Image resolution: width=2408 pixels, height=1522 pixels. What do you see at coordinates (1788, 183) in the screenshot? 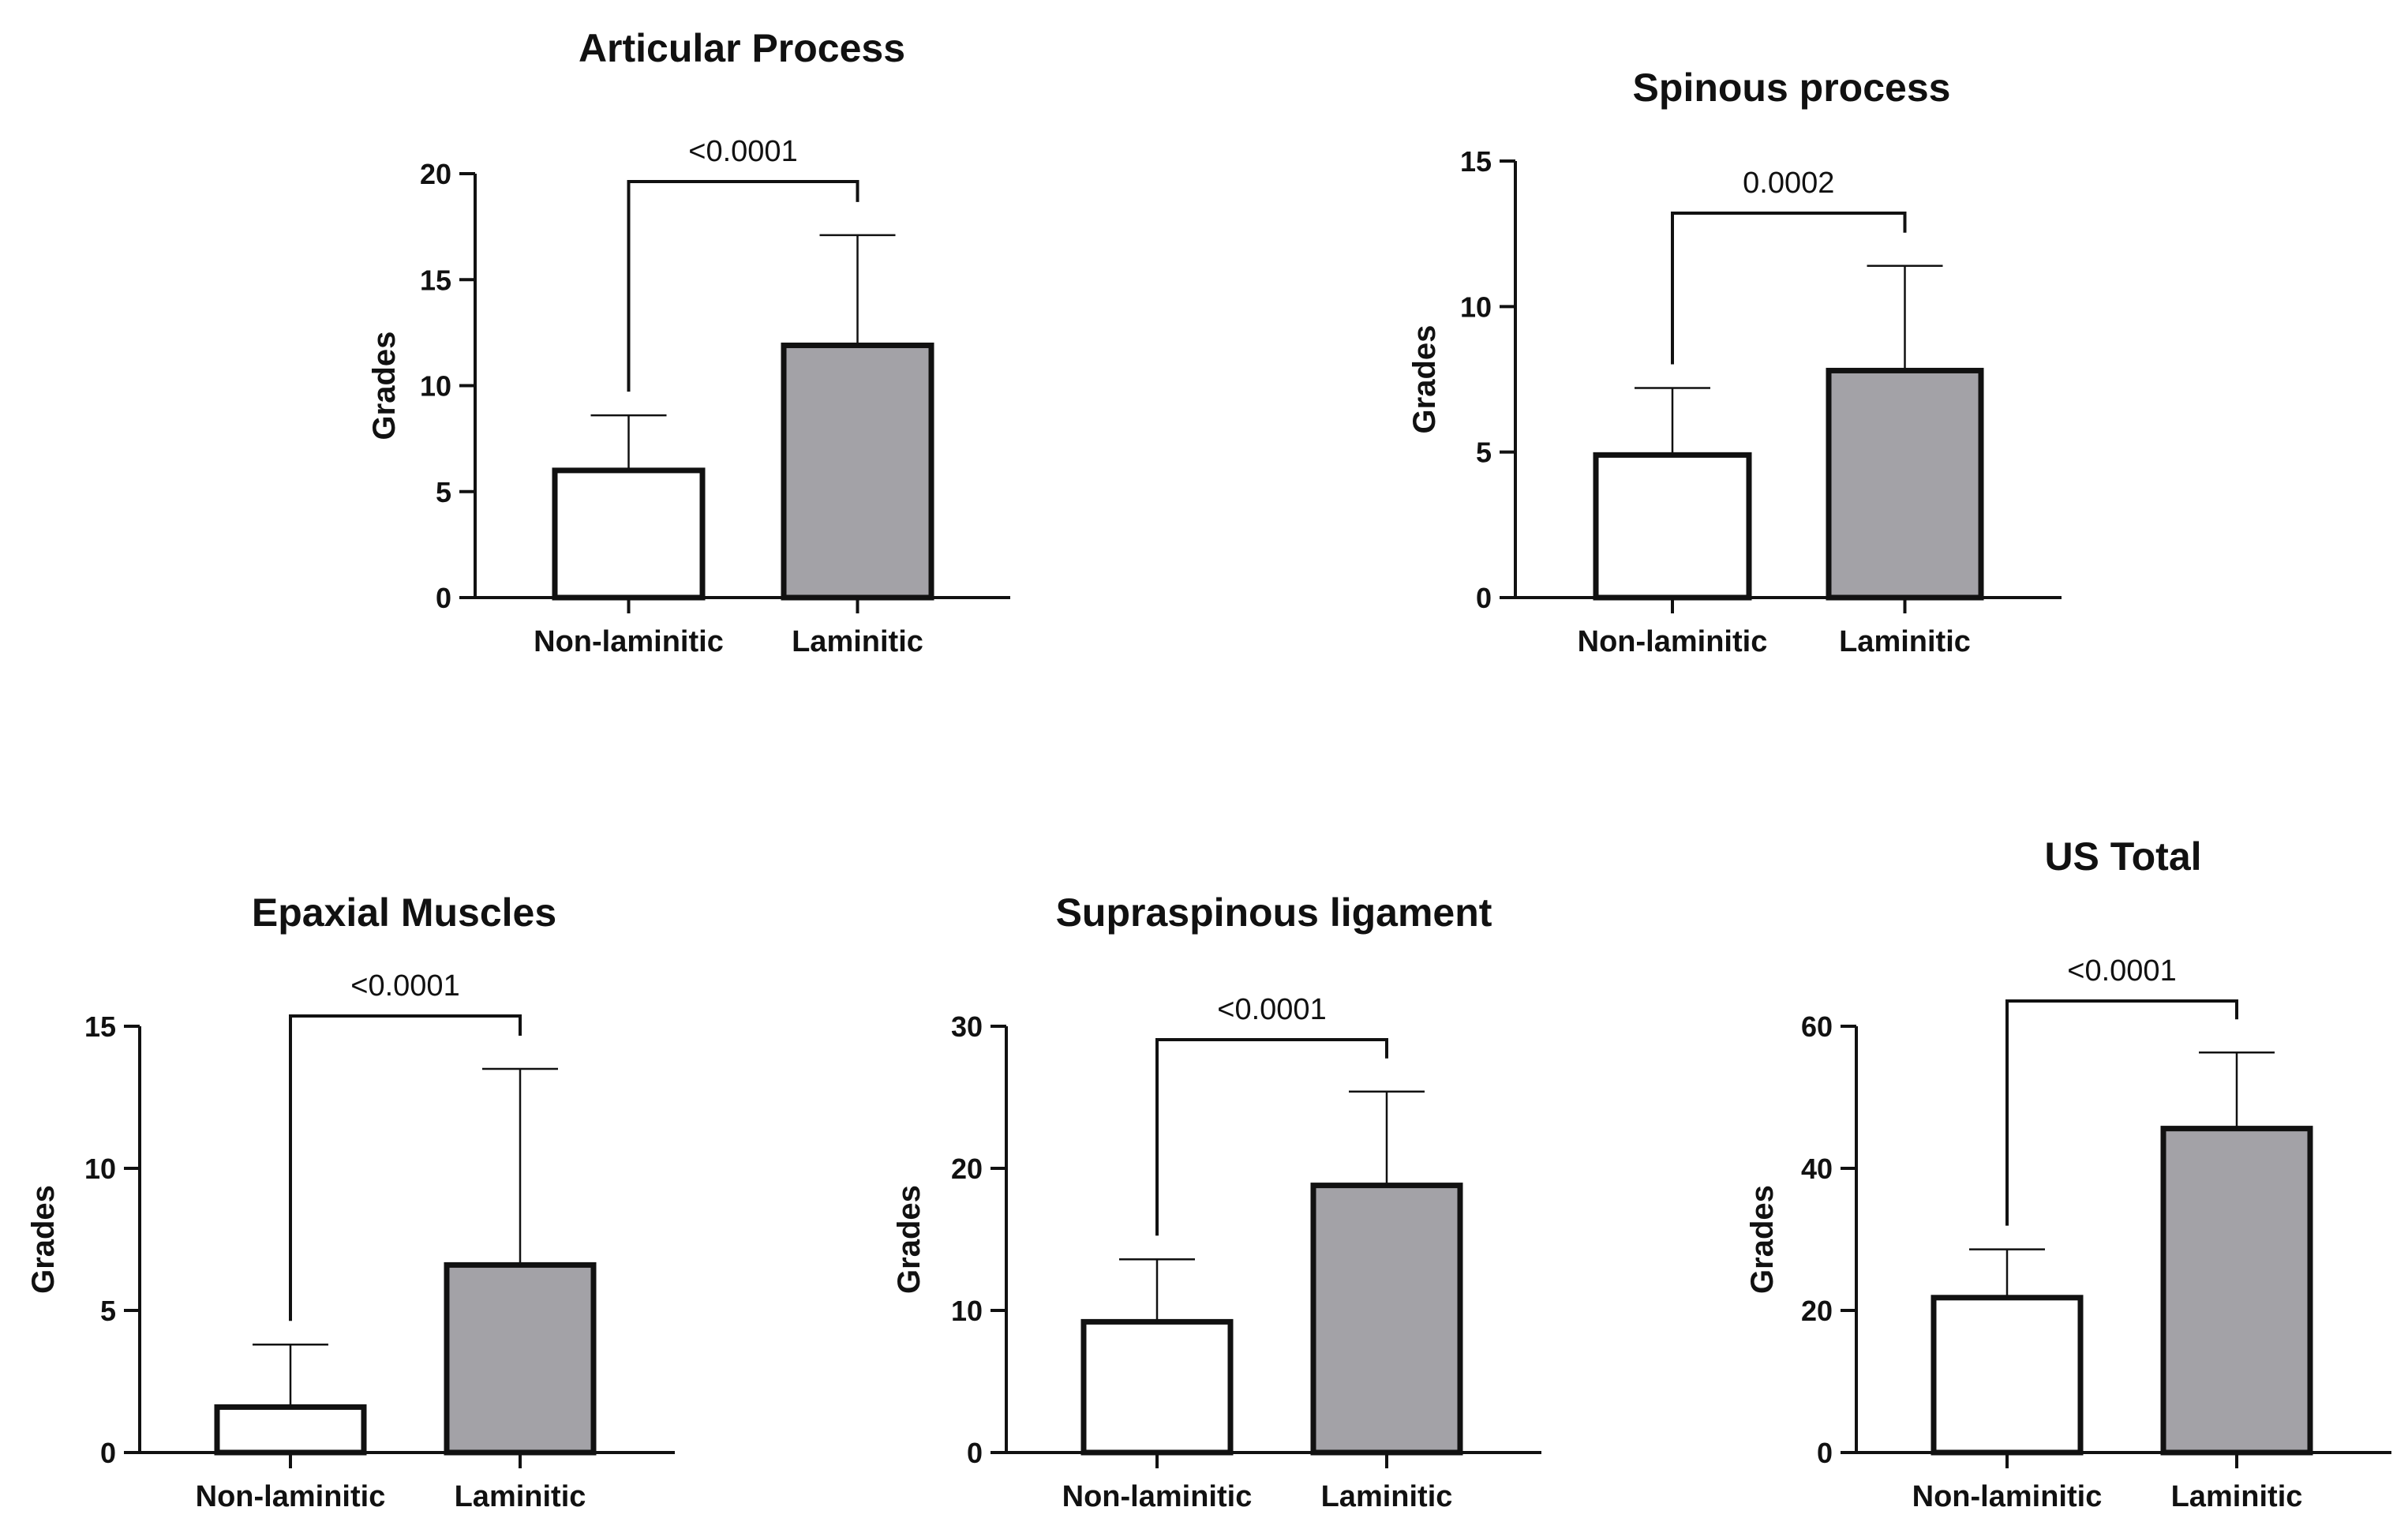
I see `p-value-label: 0.0002` at bounding box center [1788, 183].